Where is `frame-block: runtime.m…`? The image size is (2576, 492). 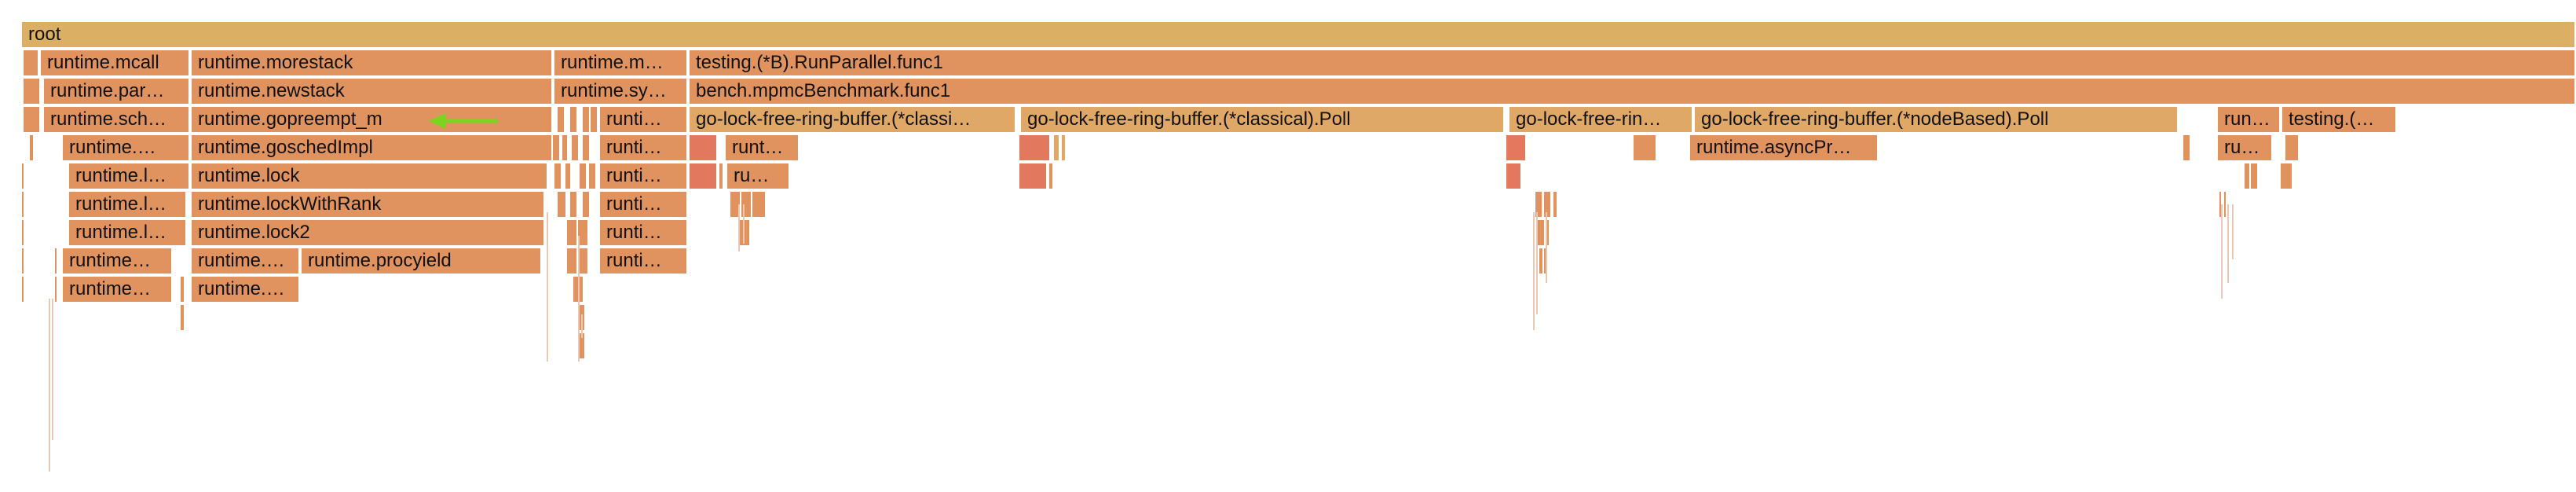
frame-block: runtime.m… is located at coordinates (621, 63).